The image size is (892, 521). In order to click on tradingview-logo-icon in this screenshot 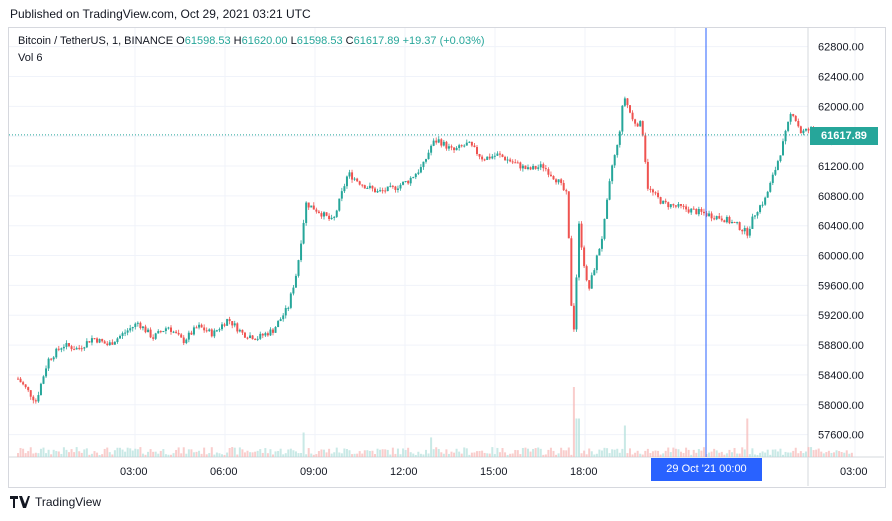, I will do `click(20, 502)`.